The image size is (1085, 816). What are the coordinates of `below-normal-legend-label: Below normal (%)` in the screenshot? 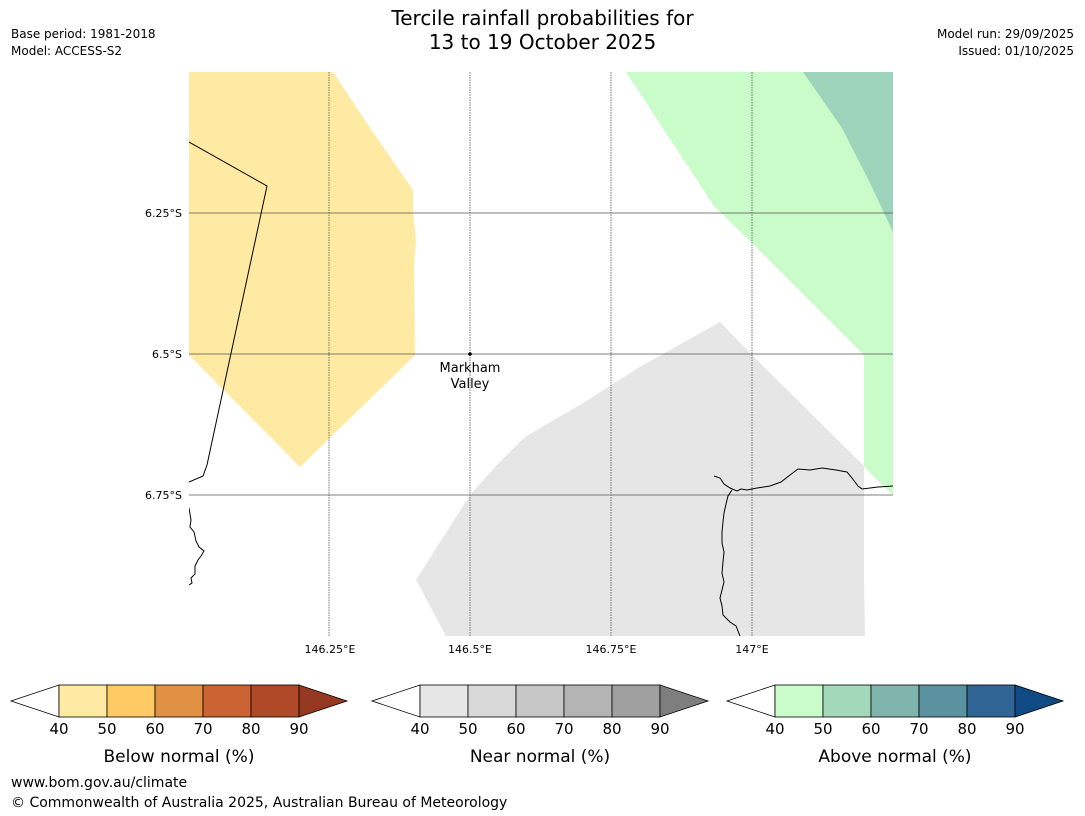 It's located at (179, 757).